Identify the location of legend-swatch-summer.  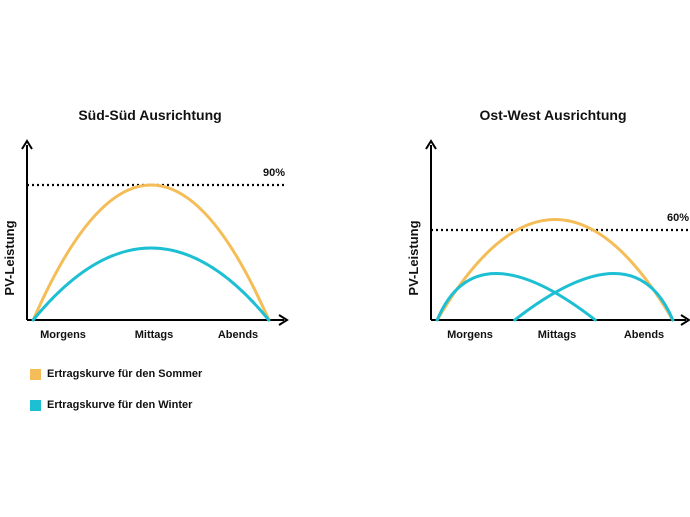
(35, 374).